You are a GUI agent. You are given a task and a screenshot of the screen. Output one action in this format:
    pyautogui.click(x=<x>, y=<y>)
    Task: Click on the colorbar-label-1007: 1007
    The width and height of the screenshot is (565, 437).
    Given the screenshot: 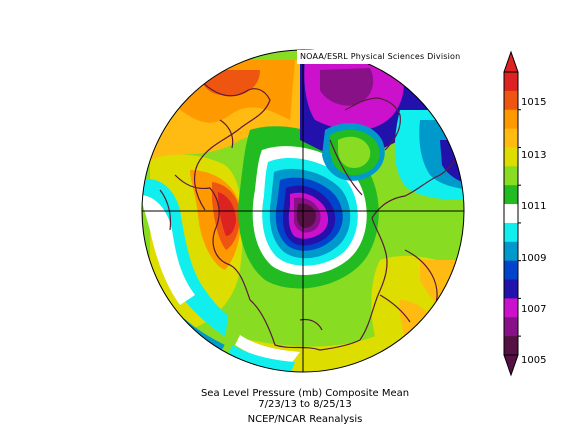 What is the action you would take?
    pyautogui.click(x=534, y=309)
    